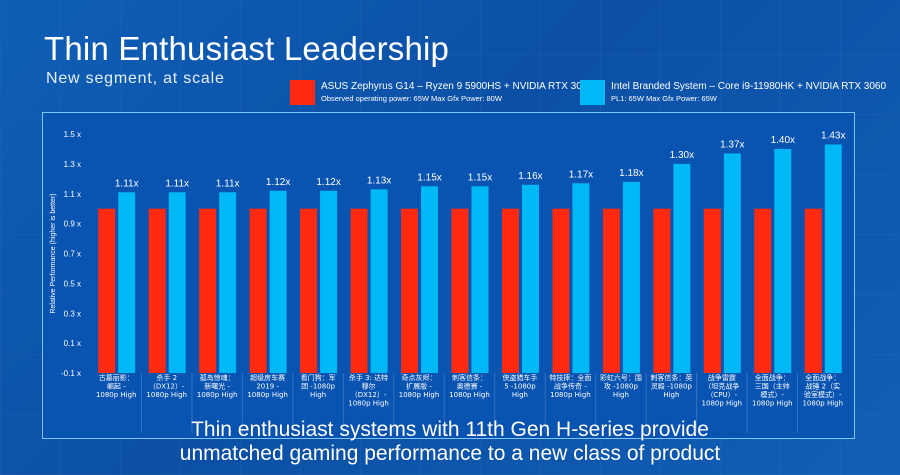  What do you see at coordinates (621, 377) in the screenshot?
I see `x-tick-label: 彩虹六号：围` at bounding box center [621, 377].